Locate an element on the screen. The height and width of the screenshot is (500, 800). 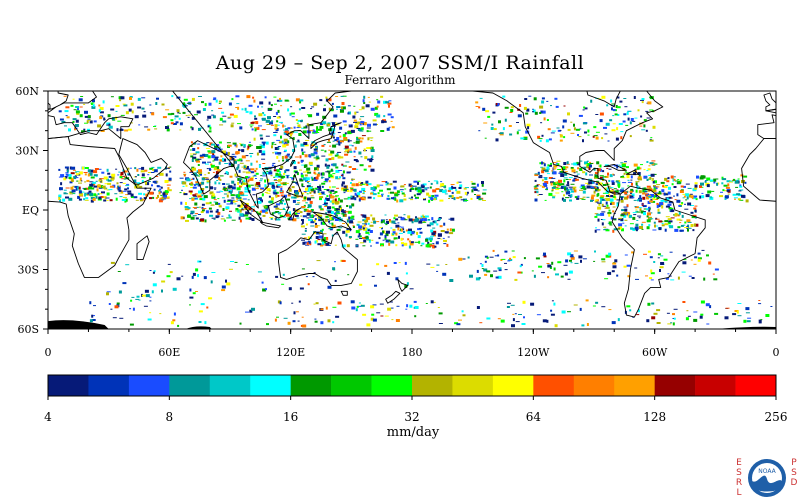
coastline-sumatra is located at coordinates (251, 211).